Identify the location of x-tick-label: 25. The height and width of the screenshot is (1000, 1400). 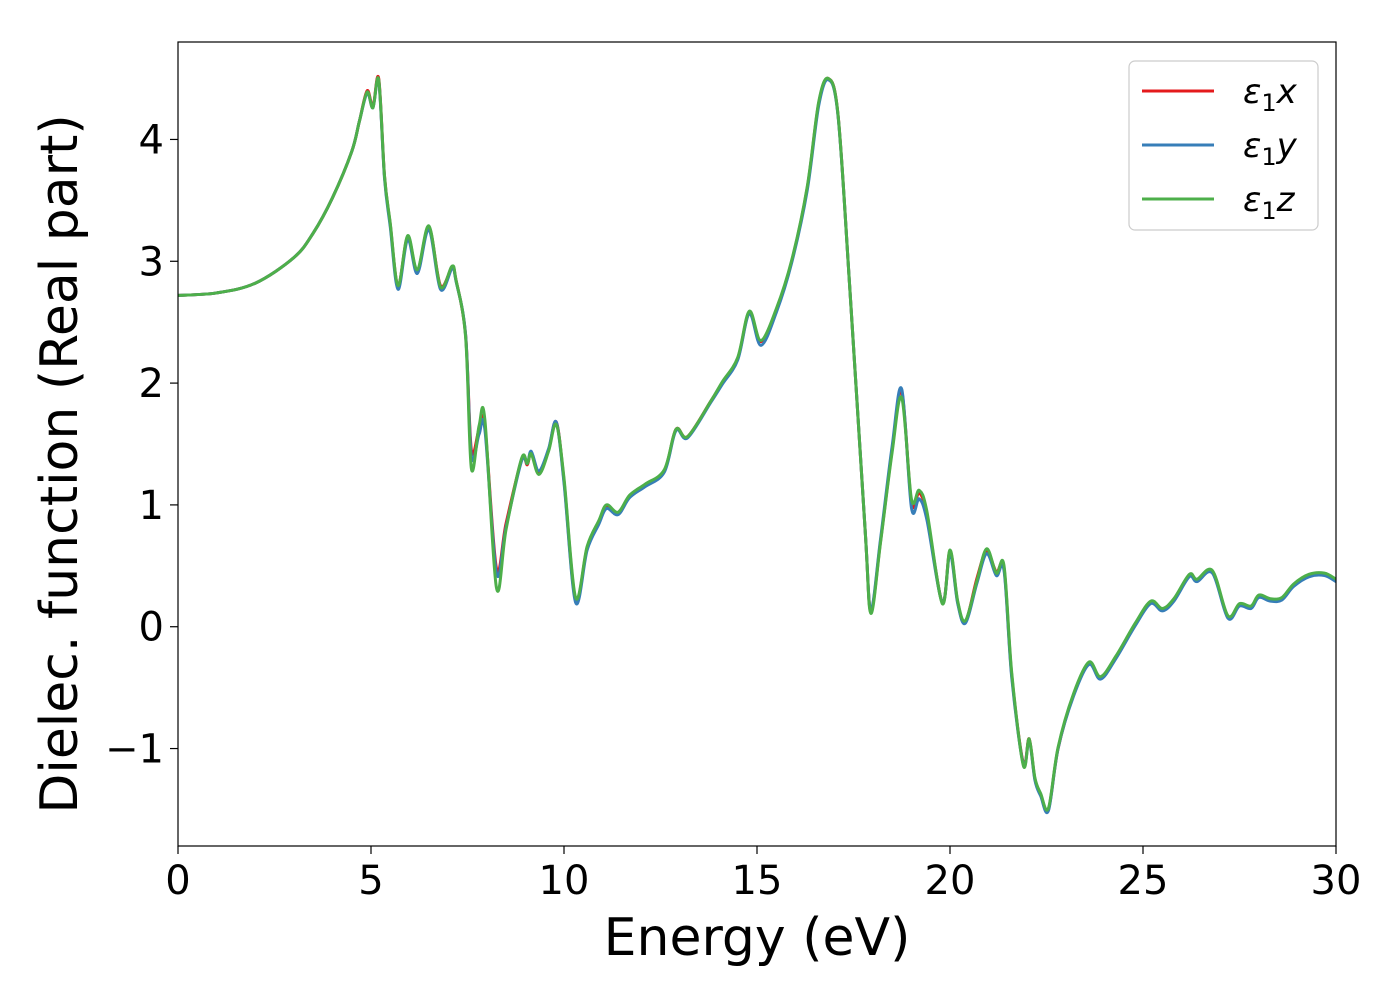
(1143, 881).